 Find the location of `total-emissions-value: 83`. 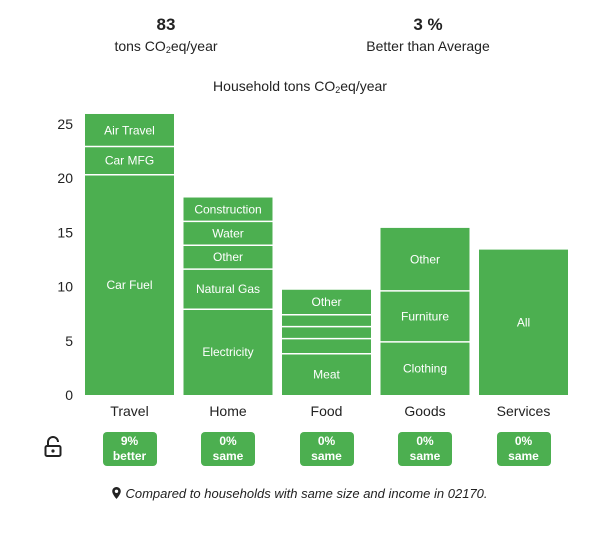

total-emissions-value: 83 is located at coordinates (166, 24).